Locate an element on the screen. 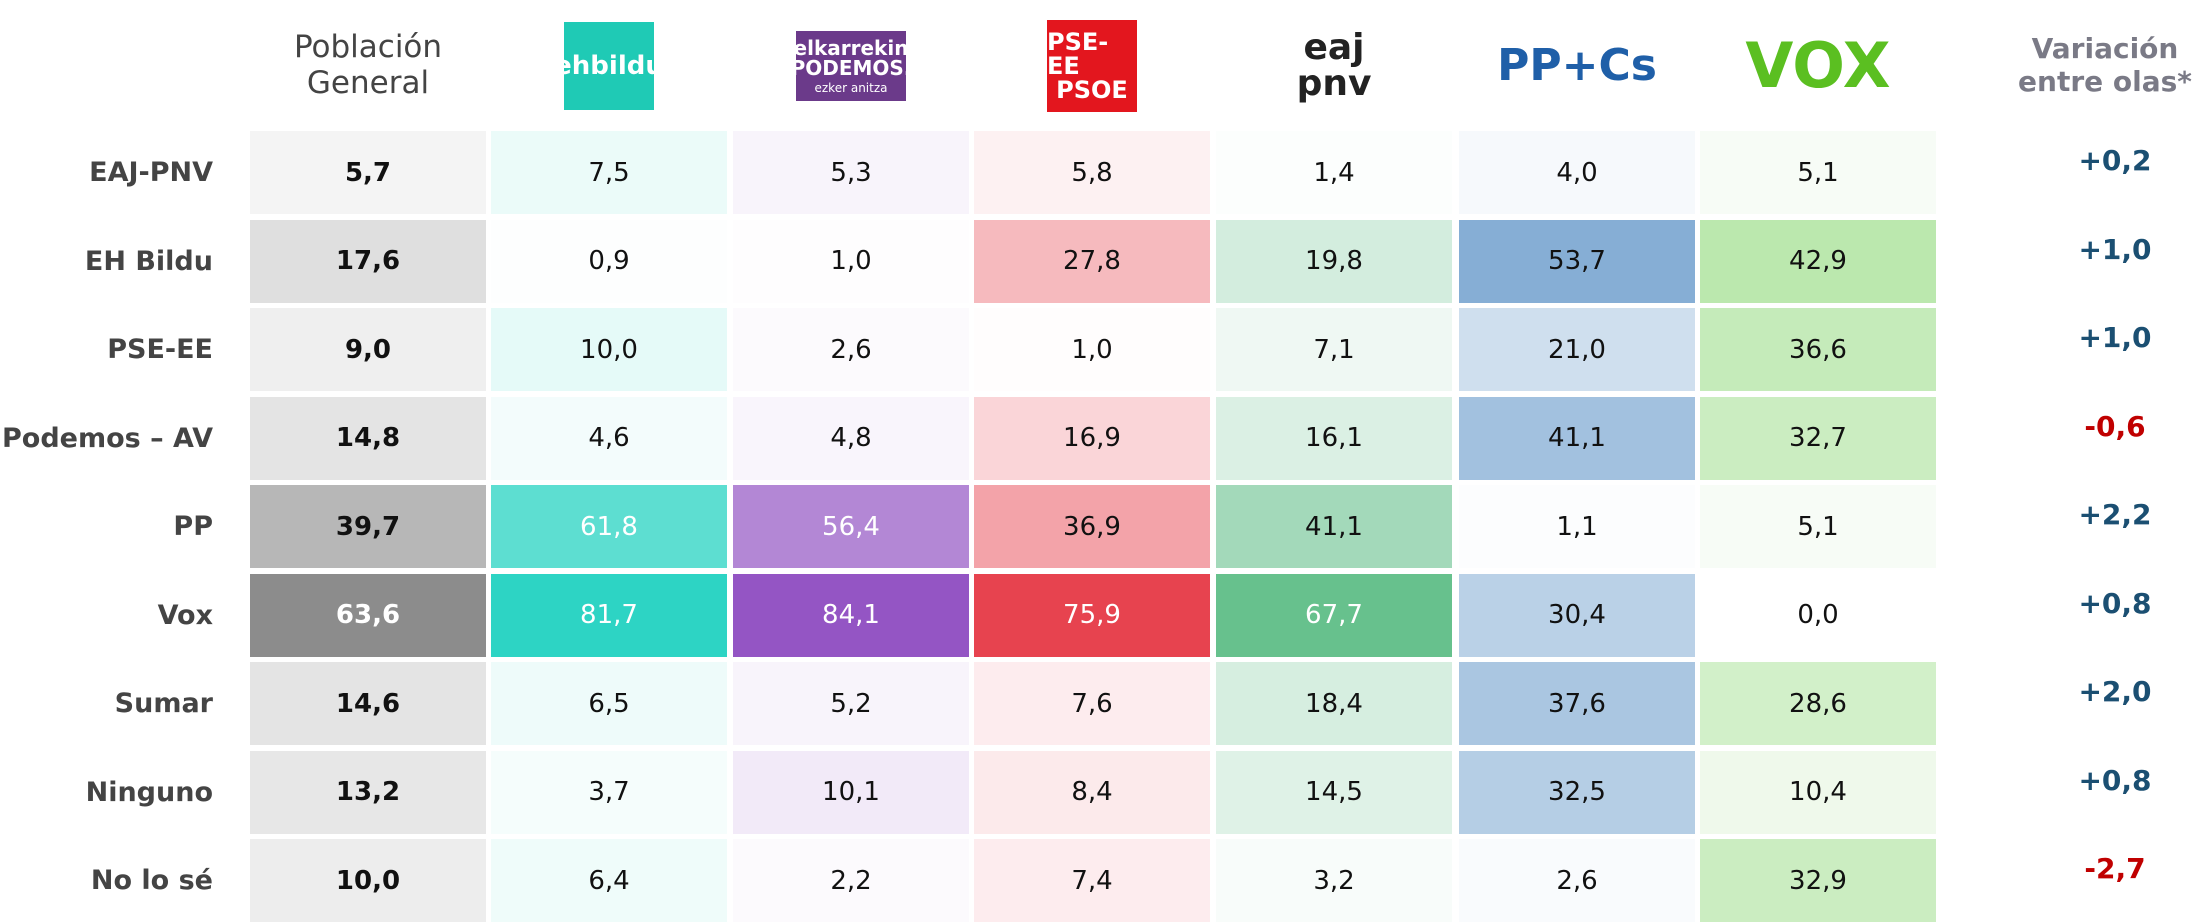  logo-text: PSE-EE is located at coordinates (1078, 54).